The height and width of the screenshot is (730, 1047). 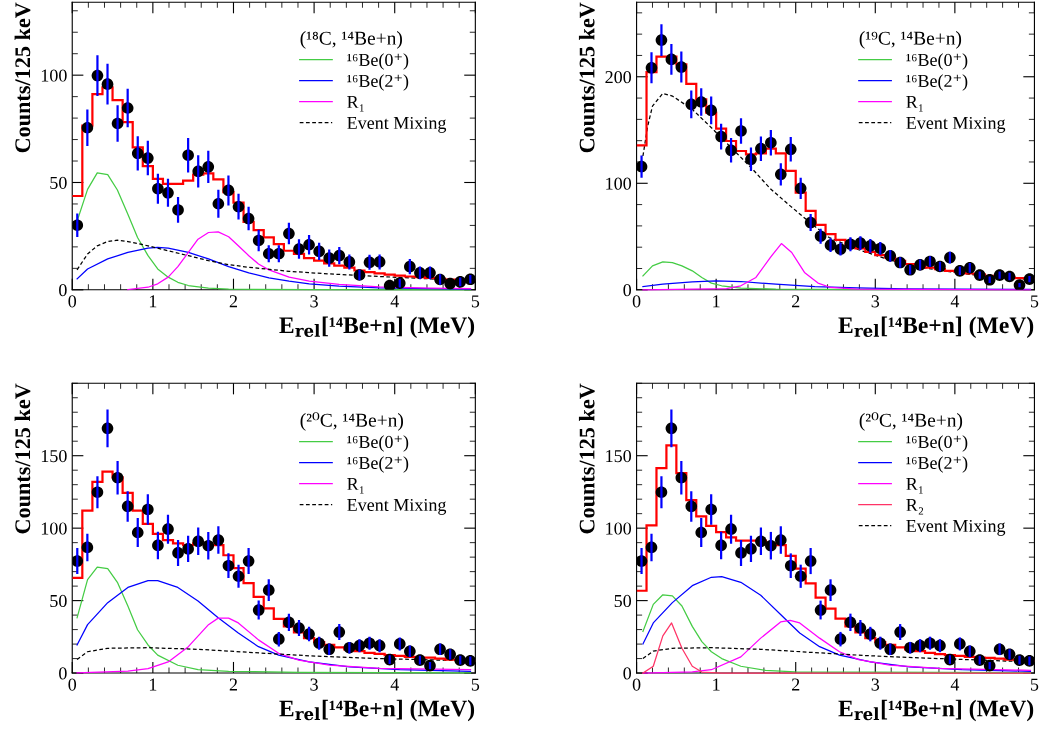 I want to click on legend-title: (¹⁸C, ¹⁴Be+n), so click(x=351, y=40).